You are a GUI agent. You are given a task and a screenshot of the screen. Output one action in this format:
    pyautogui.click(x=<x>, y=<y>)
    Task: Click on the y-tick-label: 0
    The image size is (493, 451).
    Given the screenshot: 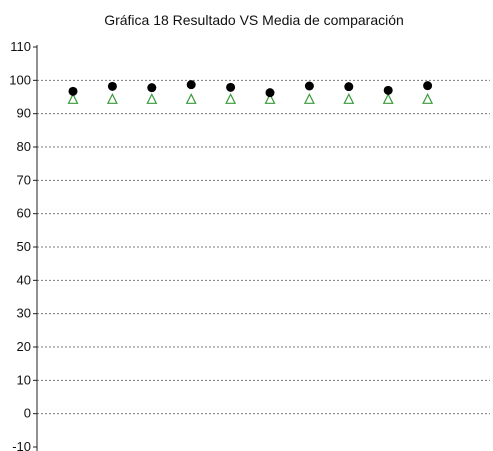 What is the action you would take?
    pyautogui.click(x=27, y=413)
    